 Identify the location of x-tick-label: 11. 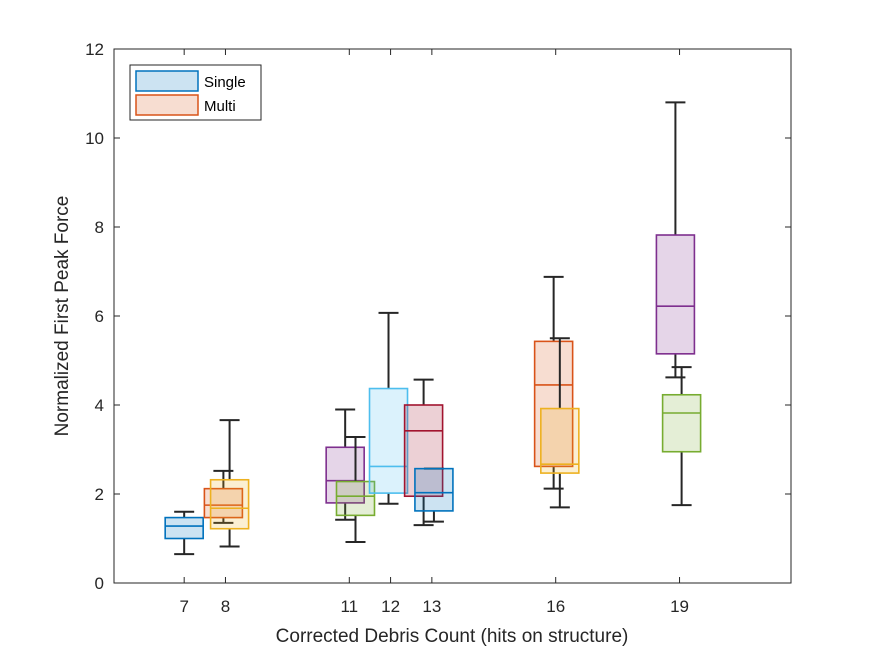
(349, 606).